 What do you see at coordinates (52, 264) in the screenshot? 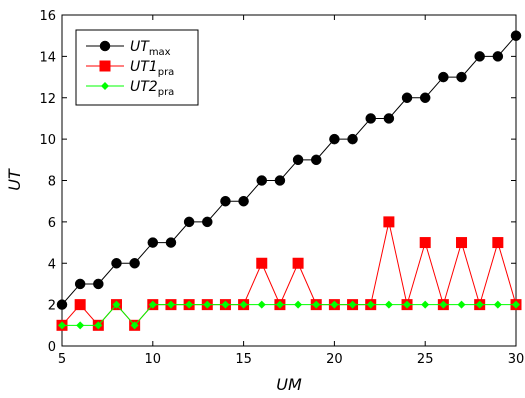
I see `y-tick-label: 4` at bounding box center [52, 264].